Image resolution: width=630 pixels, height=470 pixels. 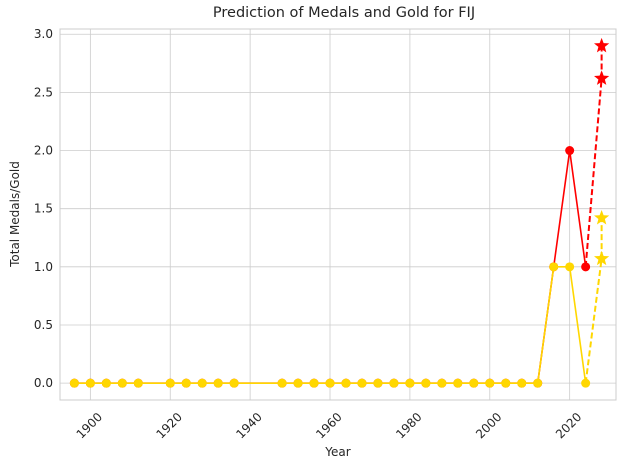 I want to click on y-tick-label: 2.5, so click(x=43, y=92).